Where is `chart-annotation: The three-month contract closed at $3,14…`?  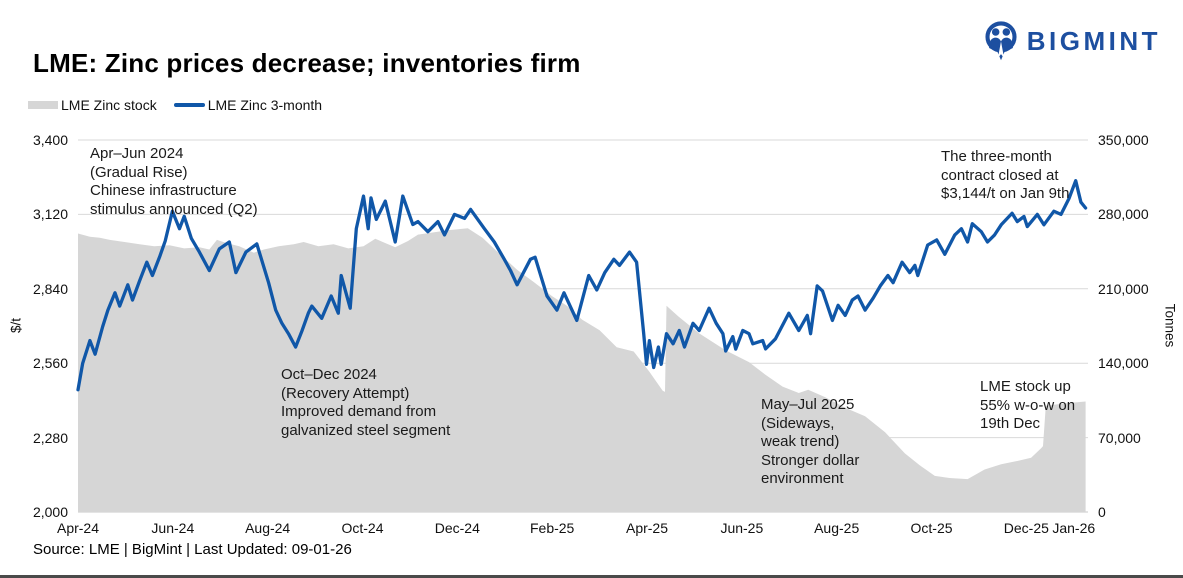
chart-annotation: The three-month contract closed at $3,14… is located at coordinates (1005, 175).